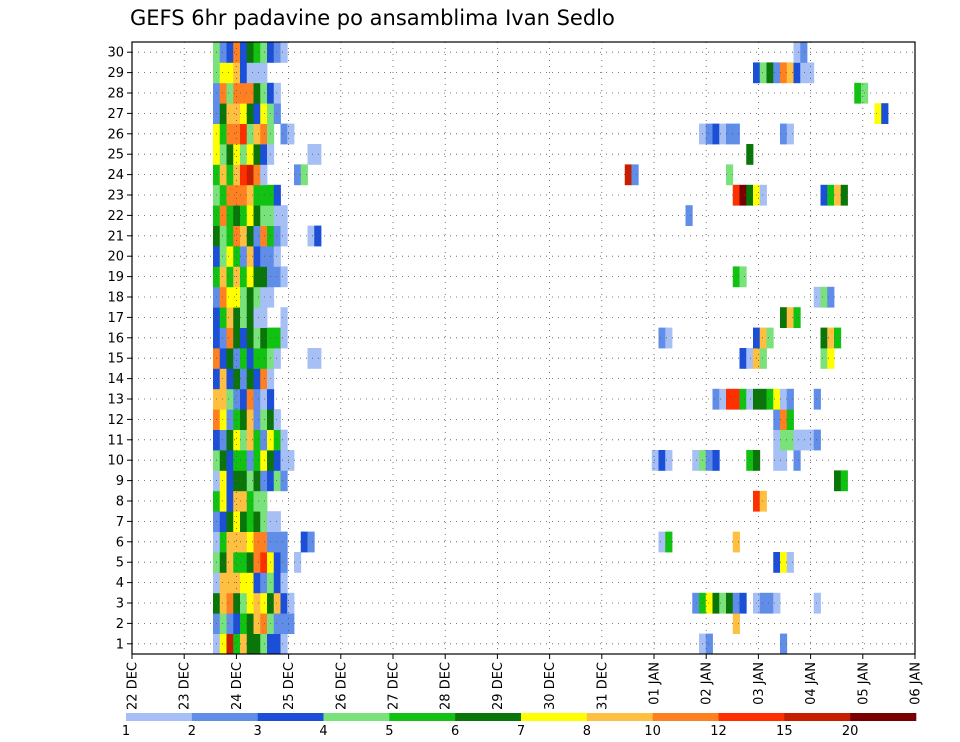 The image size is (960, 742). Describe the element at coordinates (115, 298) in the screenshot. I see `y-tick-label: 18` at that location.